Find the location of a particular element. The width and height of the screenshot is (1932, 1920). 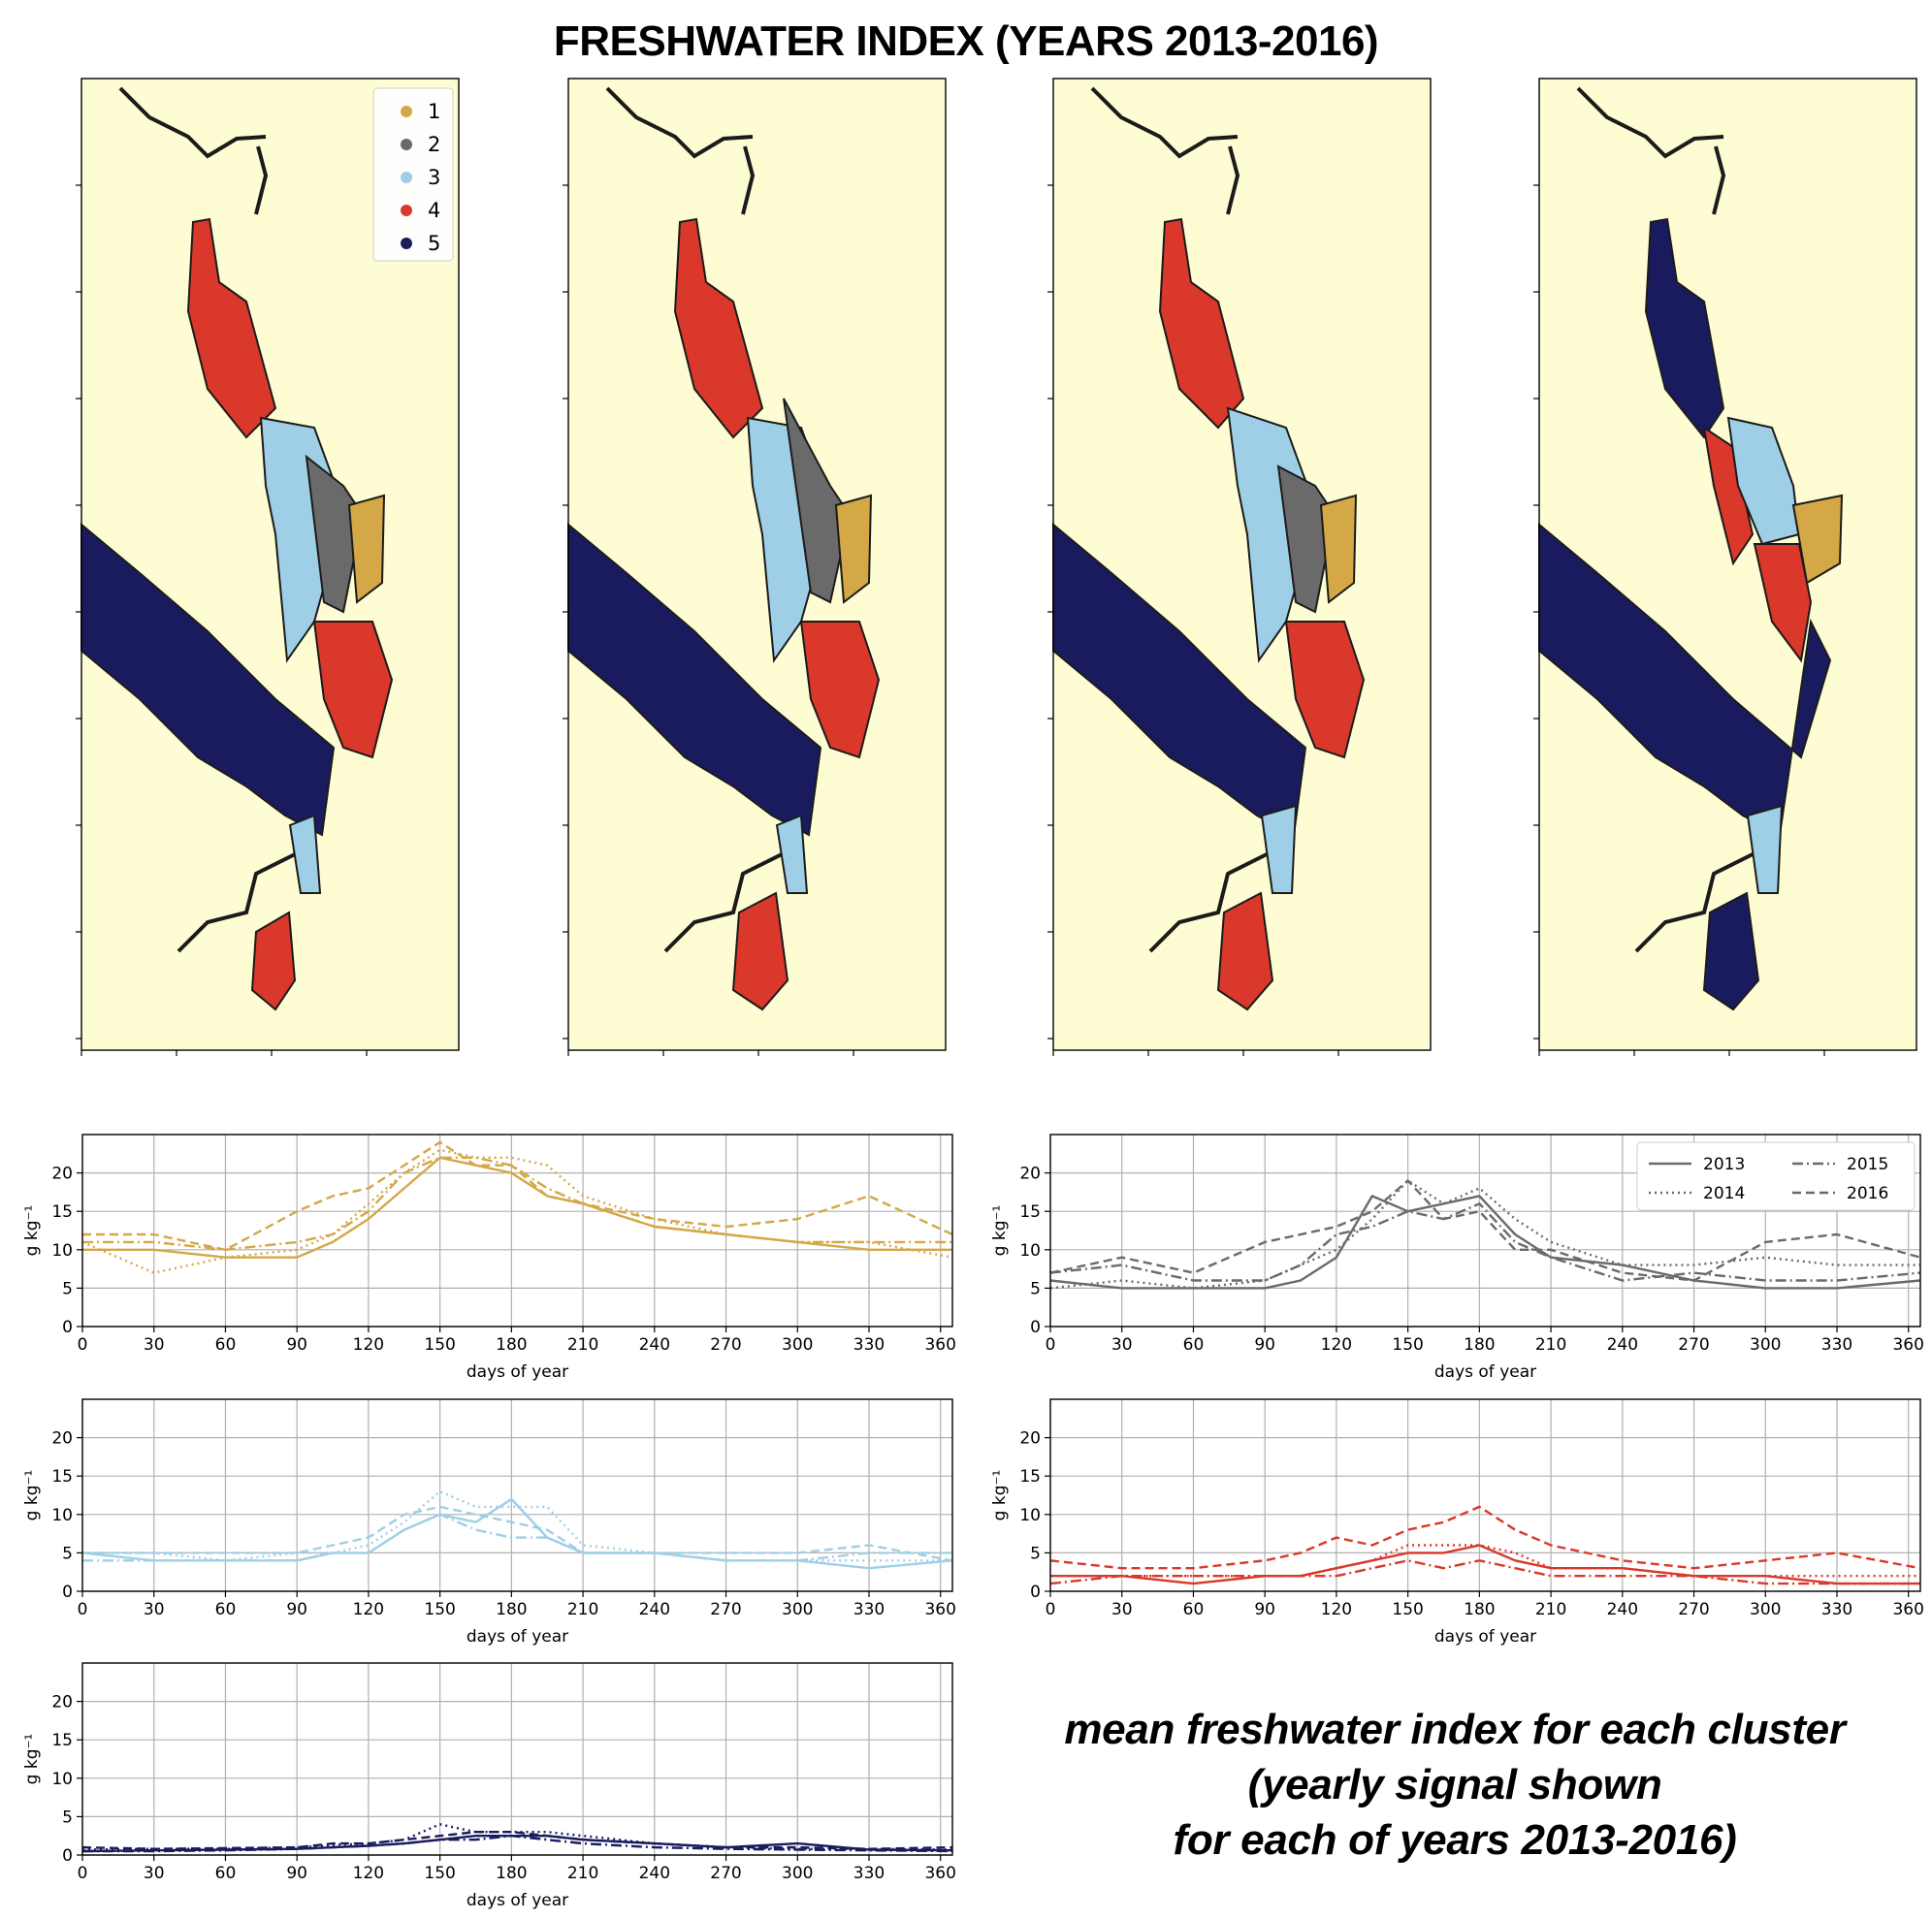

year-legend-box is located at coordinates (1776, 1176).